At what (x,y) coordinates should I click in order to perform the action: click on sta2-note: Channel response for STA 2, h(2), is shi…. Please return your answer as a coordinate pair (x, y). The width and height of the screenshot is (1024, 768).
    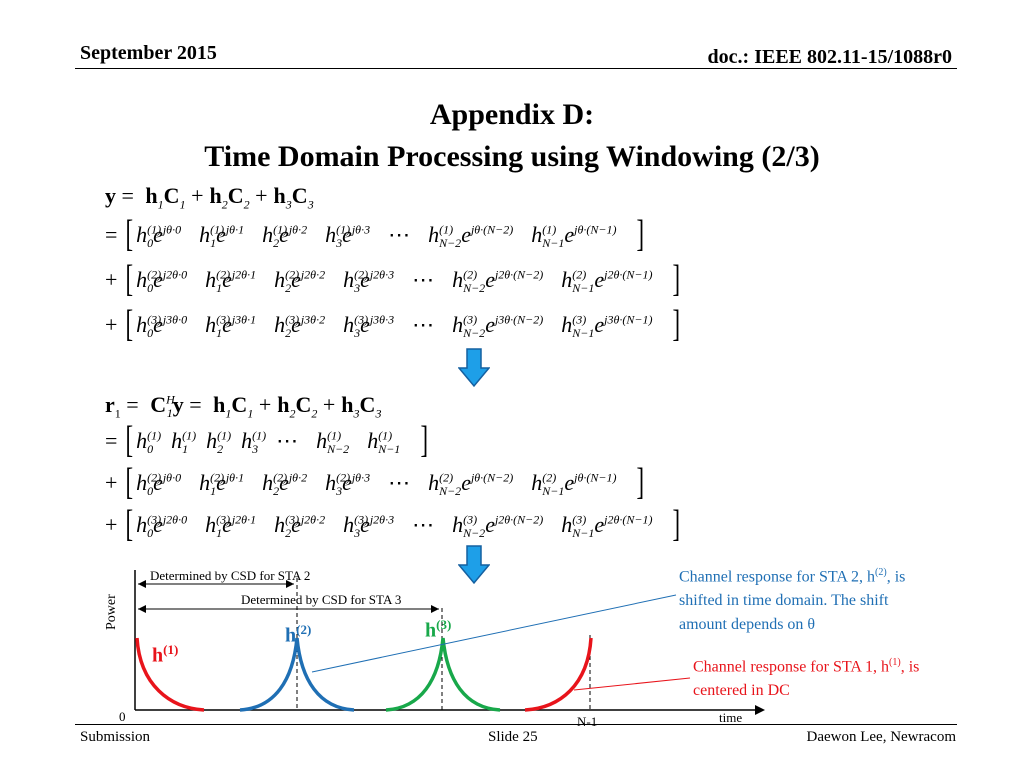
    Looking at the image, I should click on (792, 600).